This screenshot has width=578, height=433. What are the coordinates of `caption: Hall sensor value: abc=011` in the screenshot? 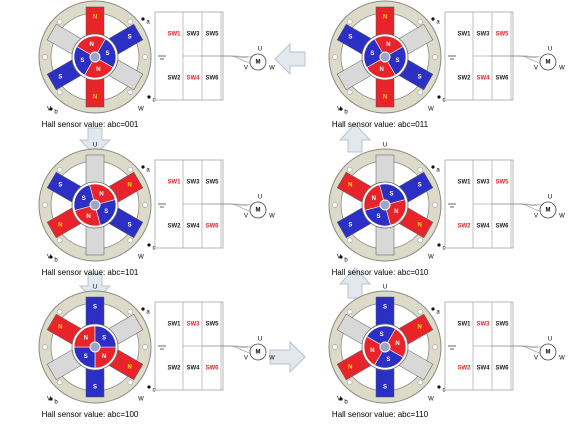 It's located at (380, 124).